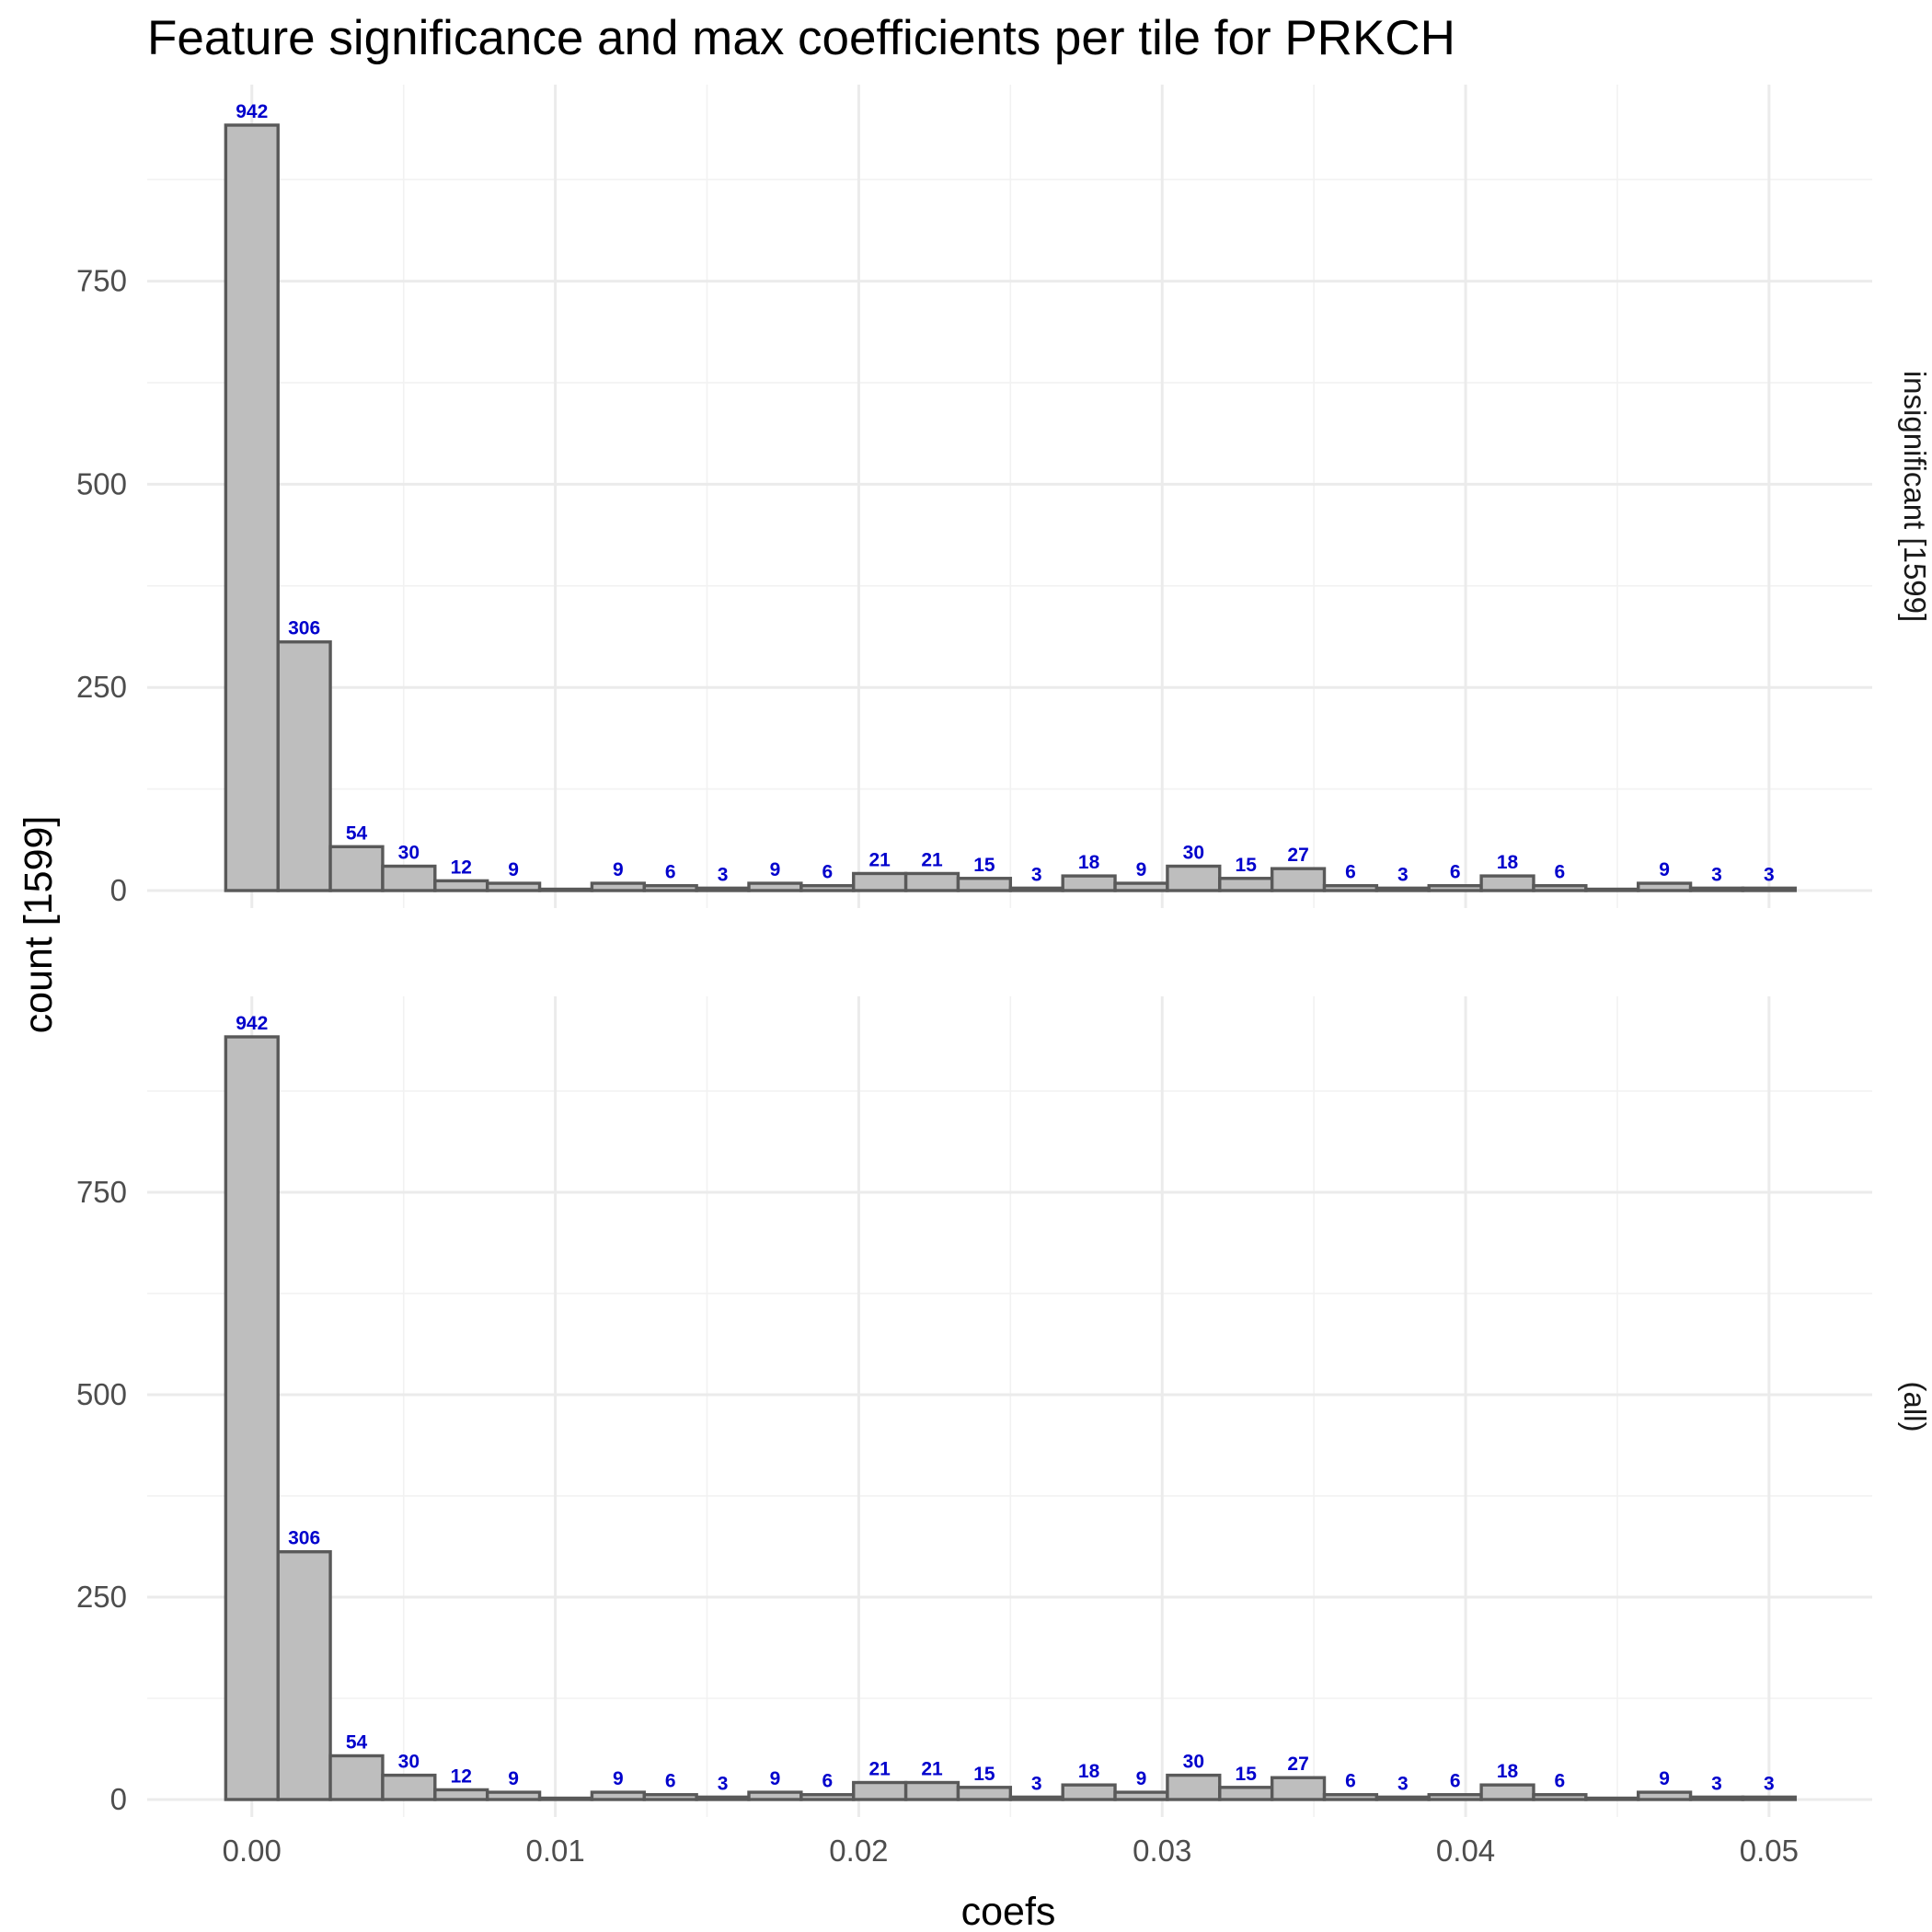  What do you see at coordinates (1915, 1407) in the screenshot?
I see `facet-strip-label: (all)` at bounding box center [1915, 1407].